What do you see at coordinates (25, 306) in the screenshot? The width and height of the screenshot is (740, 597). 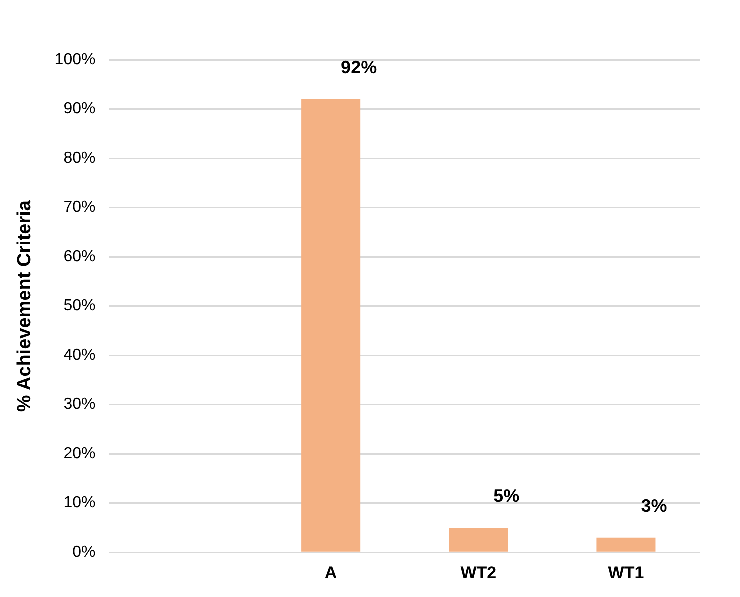 I see `y-axis-title: % Achievement Criteria` at bounding box center [25, 306].